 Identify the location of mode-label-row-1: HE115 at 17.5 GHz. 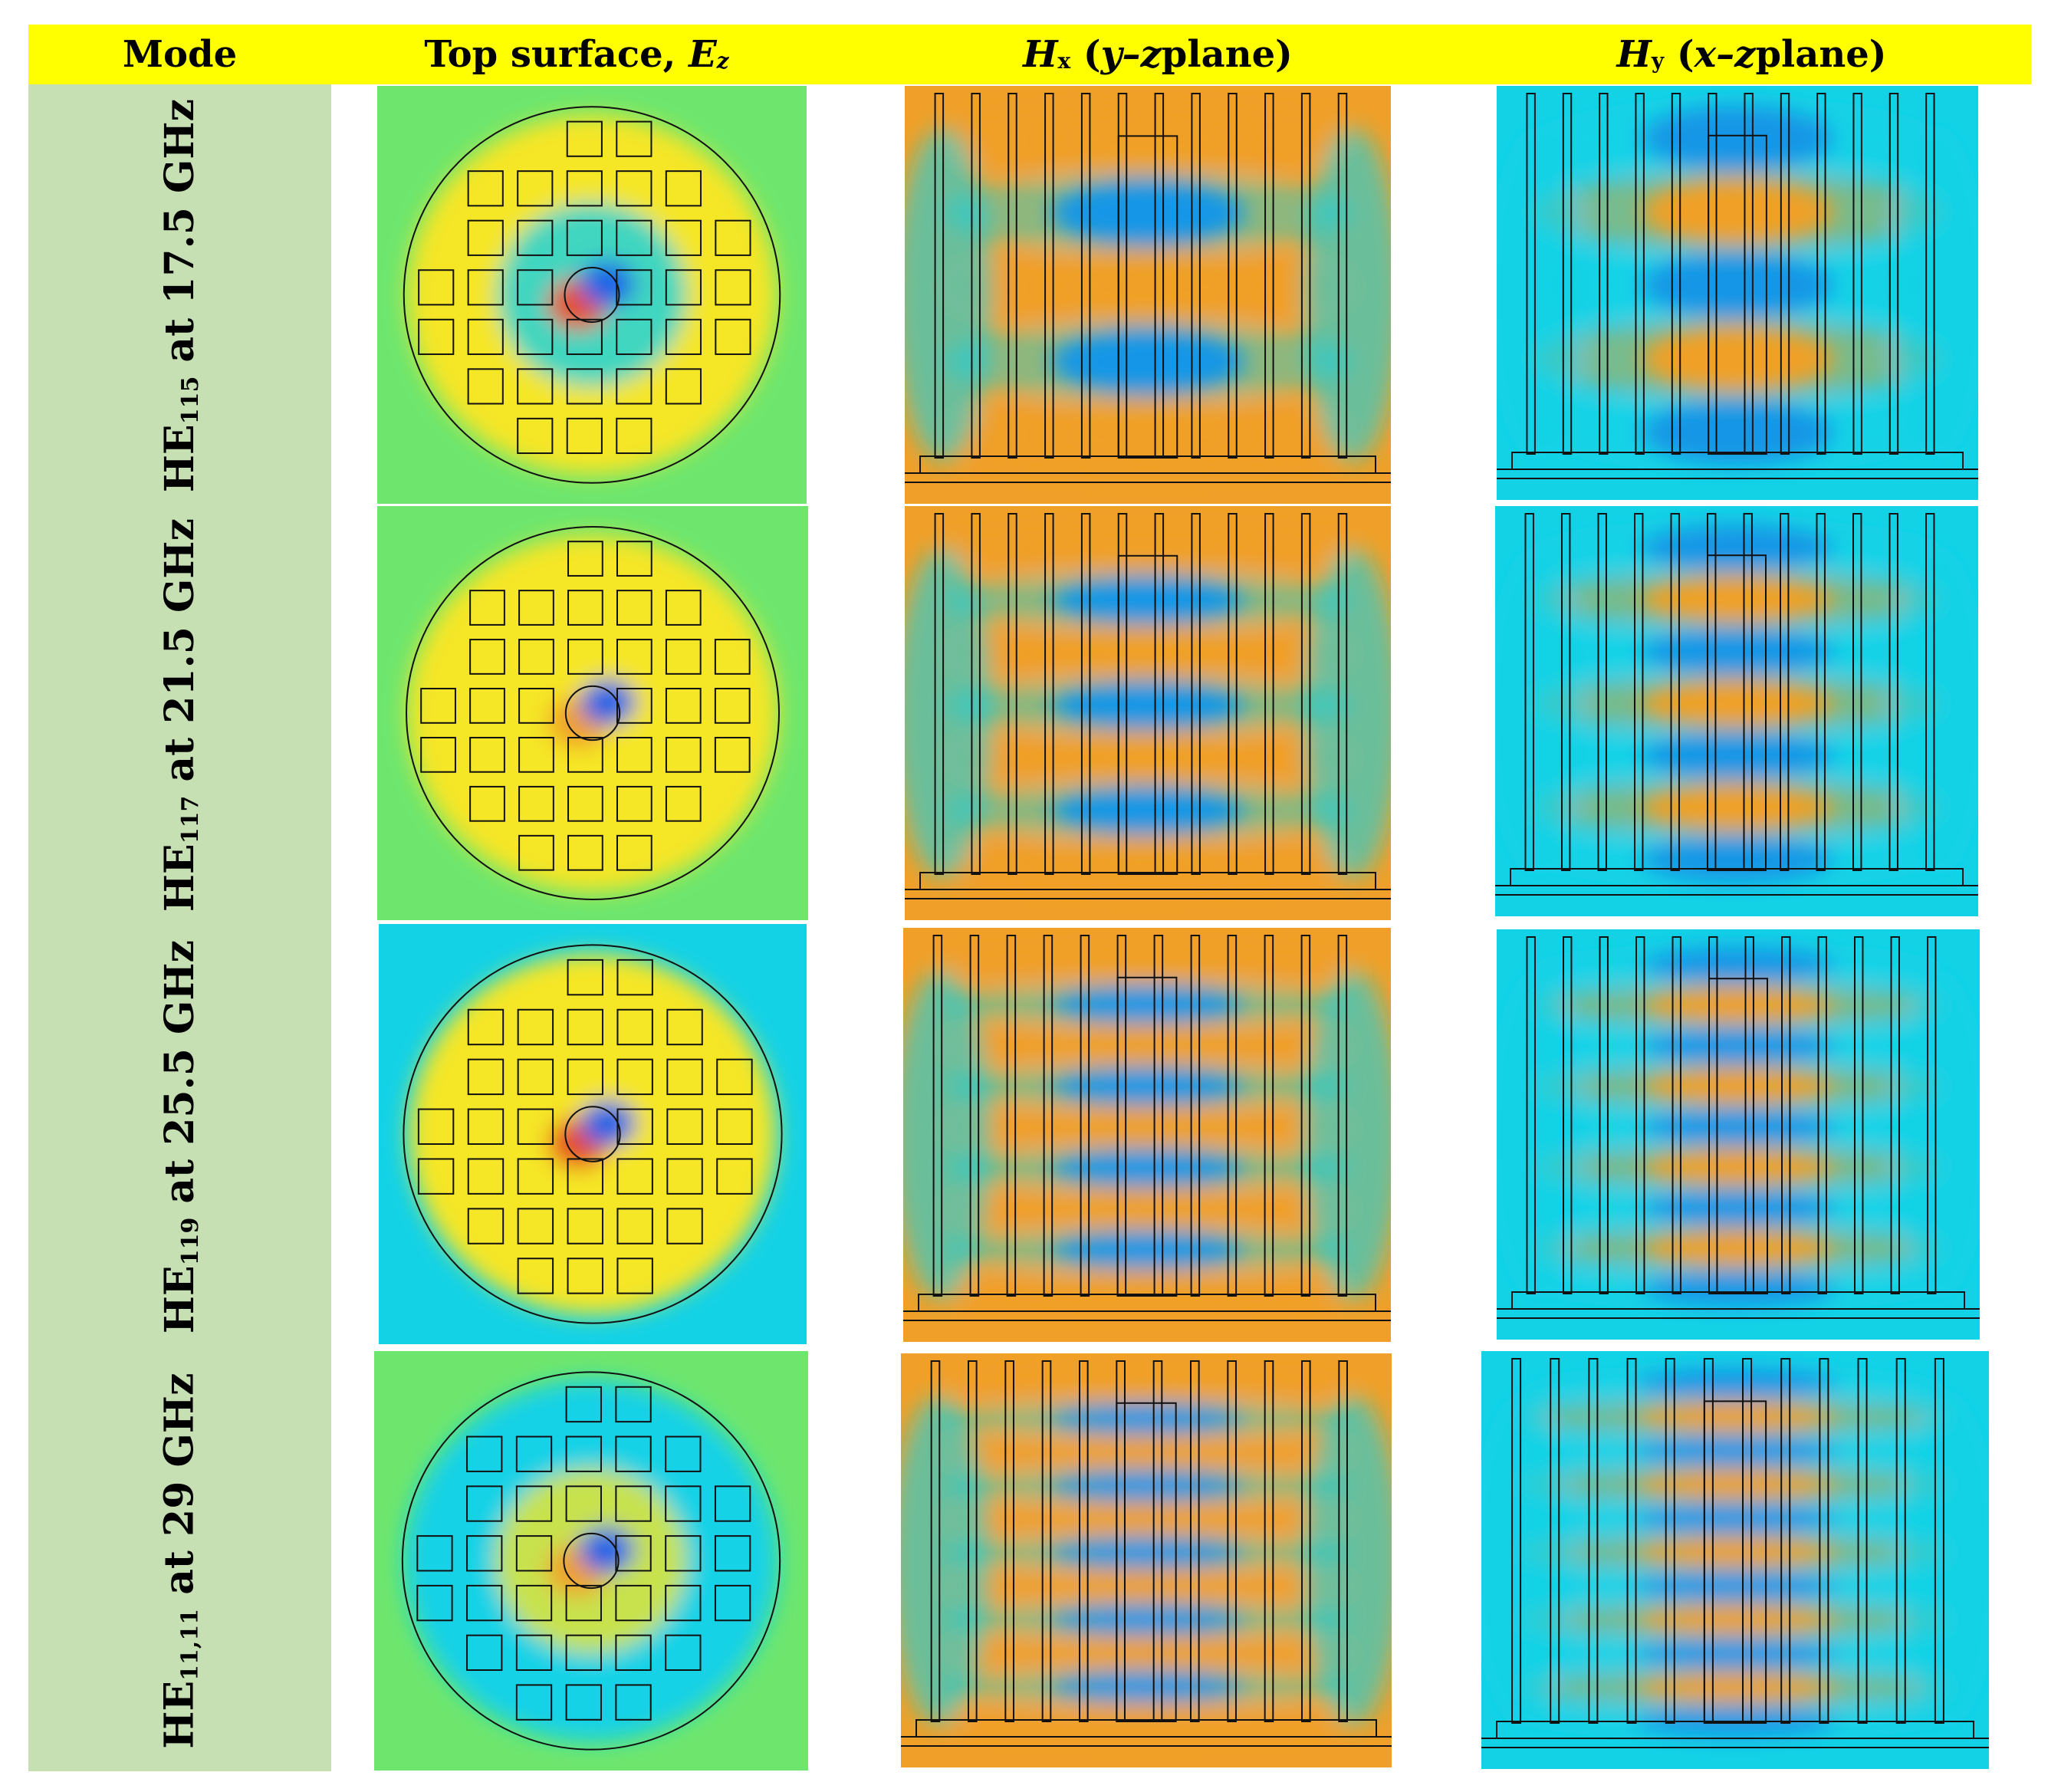
(180, 295).